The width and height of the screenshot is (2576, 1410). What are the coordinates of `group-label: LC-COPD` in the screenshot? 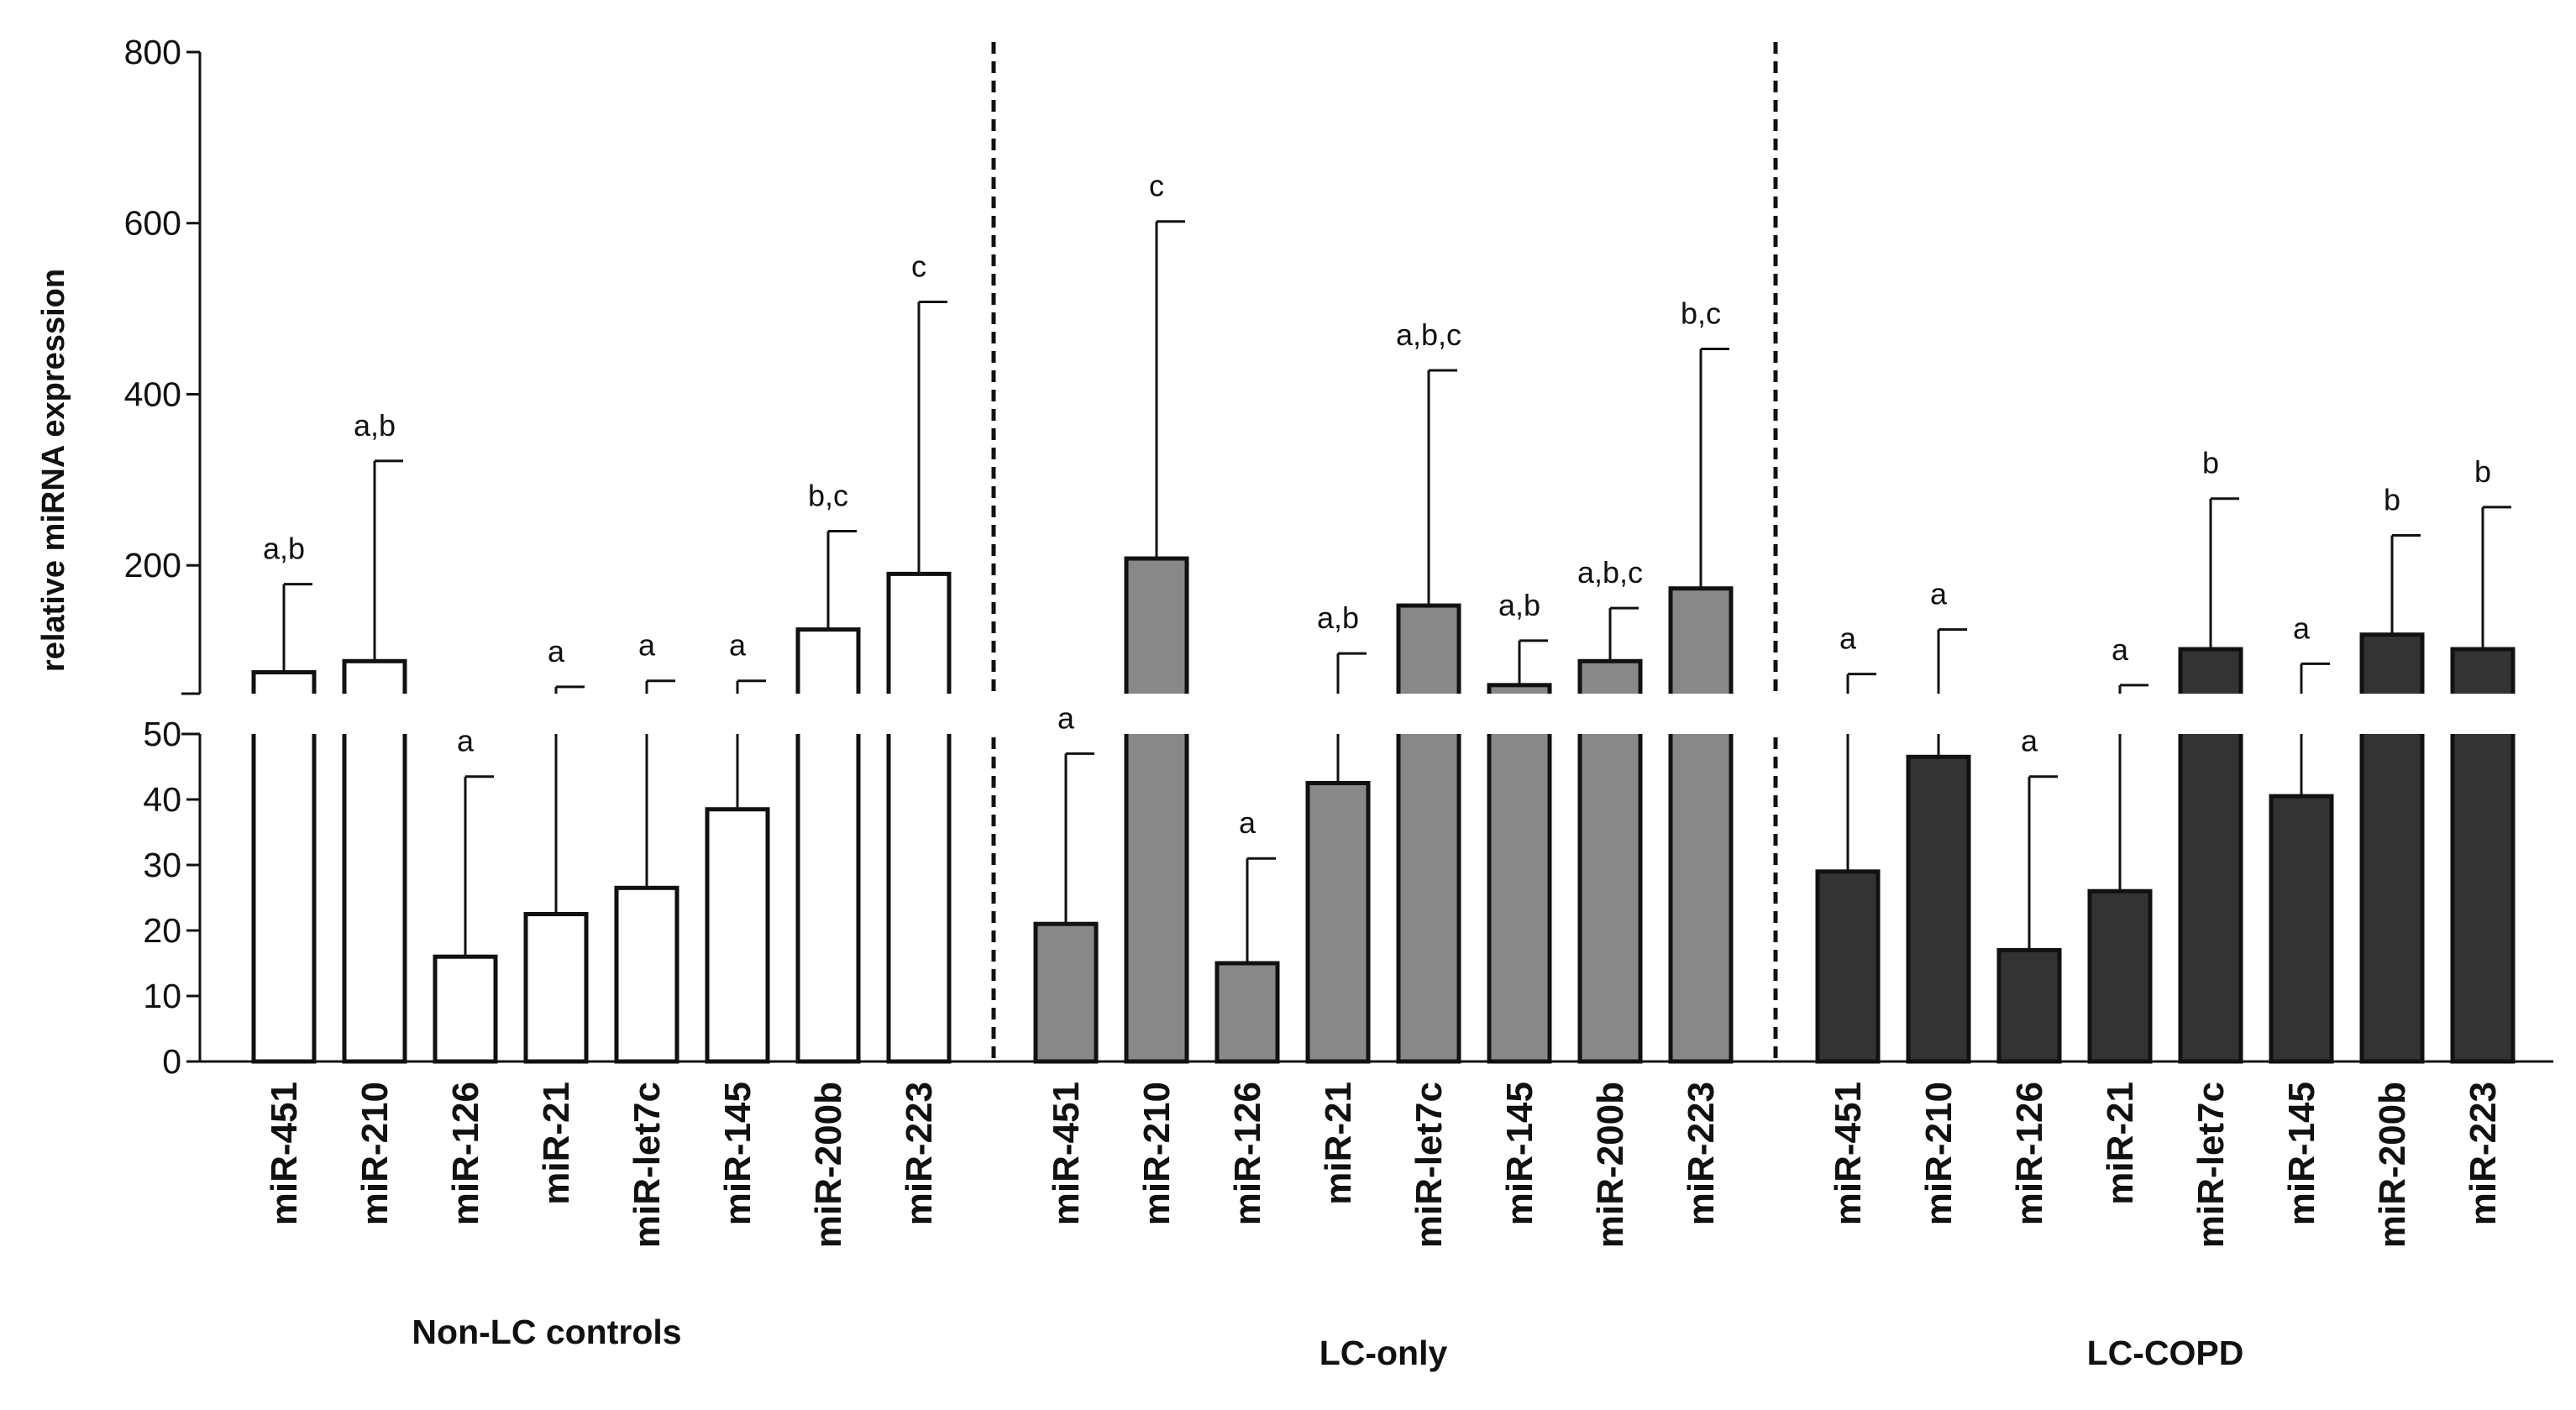 It's located at (2165, 1353).